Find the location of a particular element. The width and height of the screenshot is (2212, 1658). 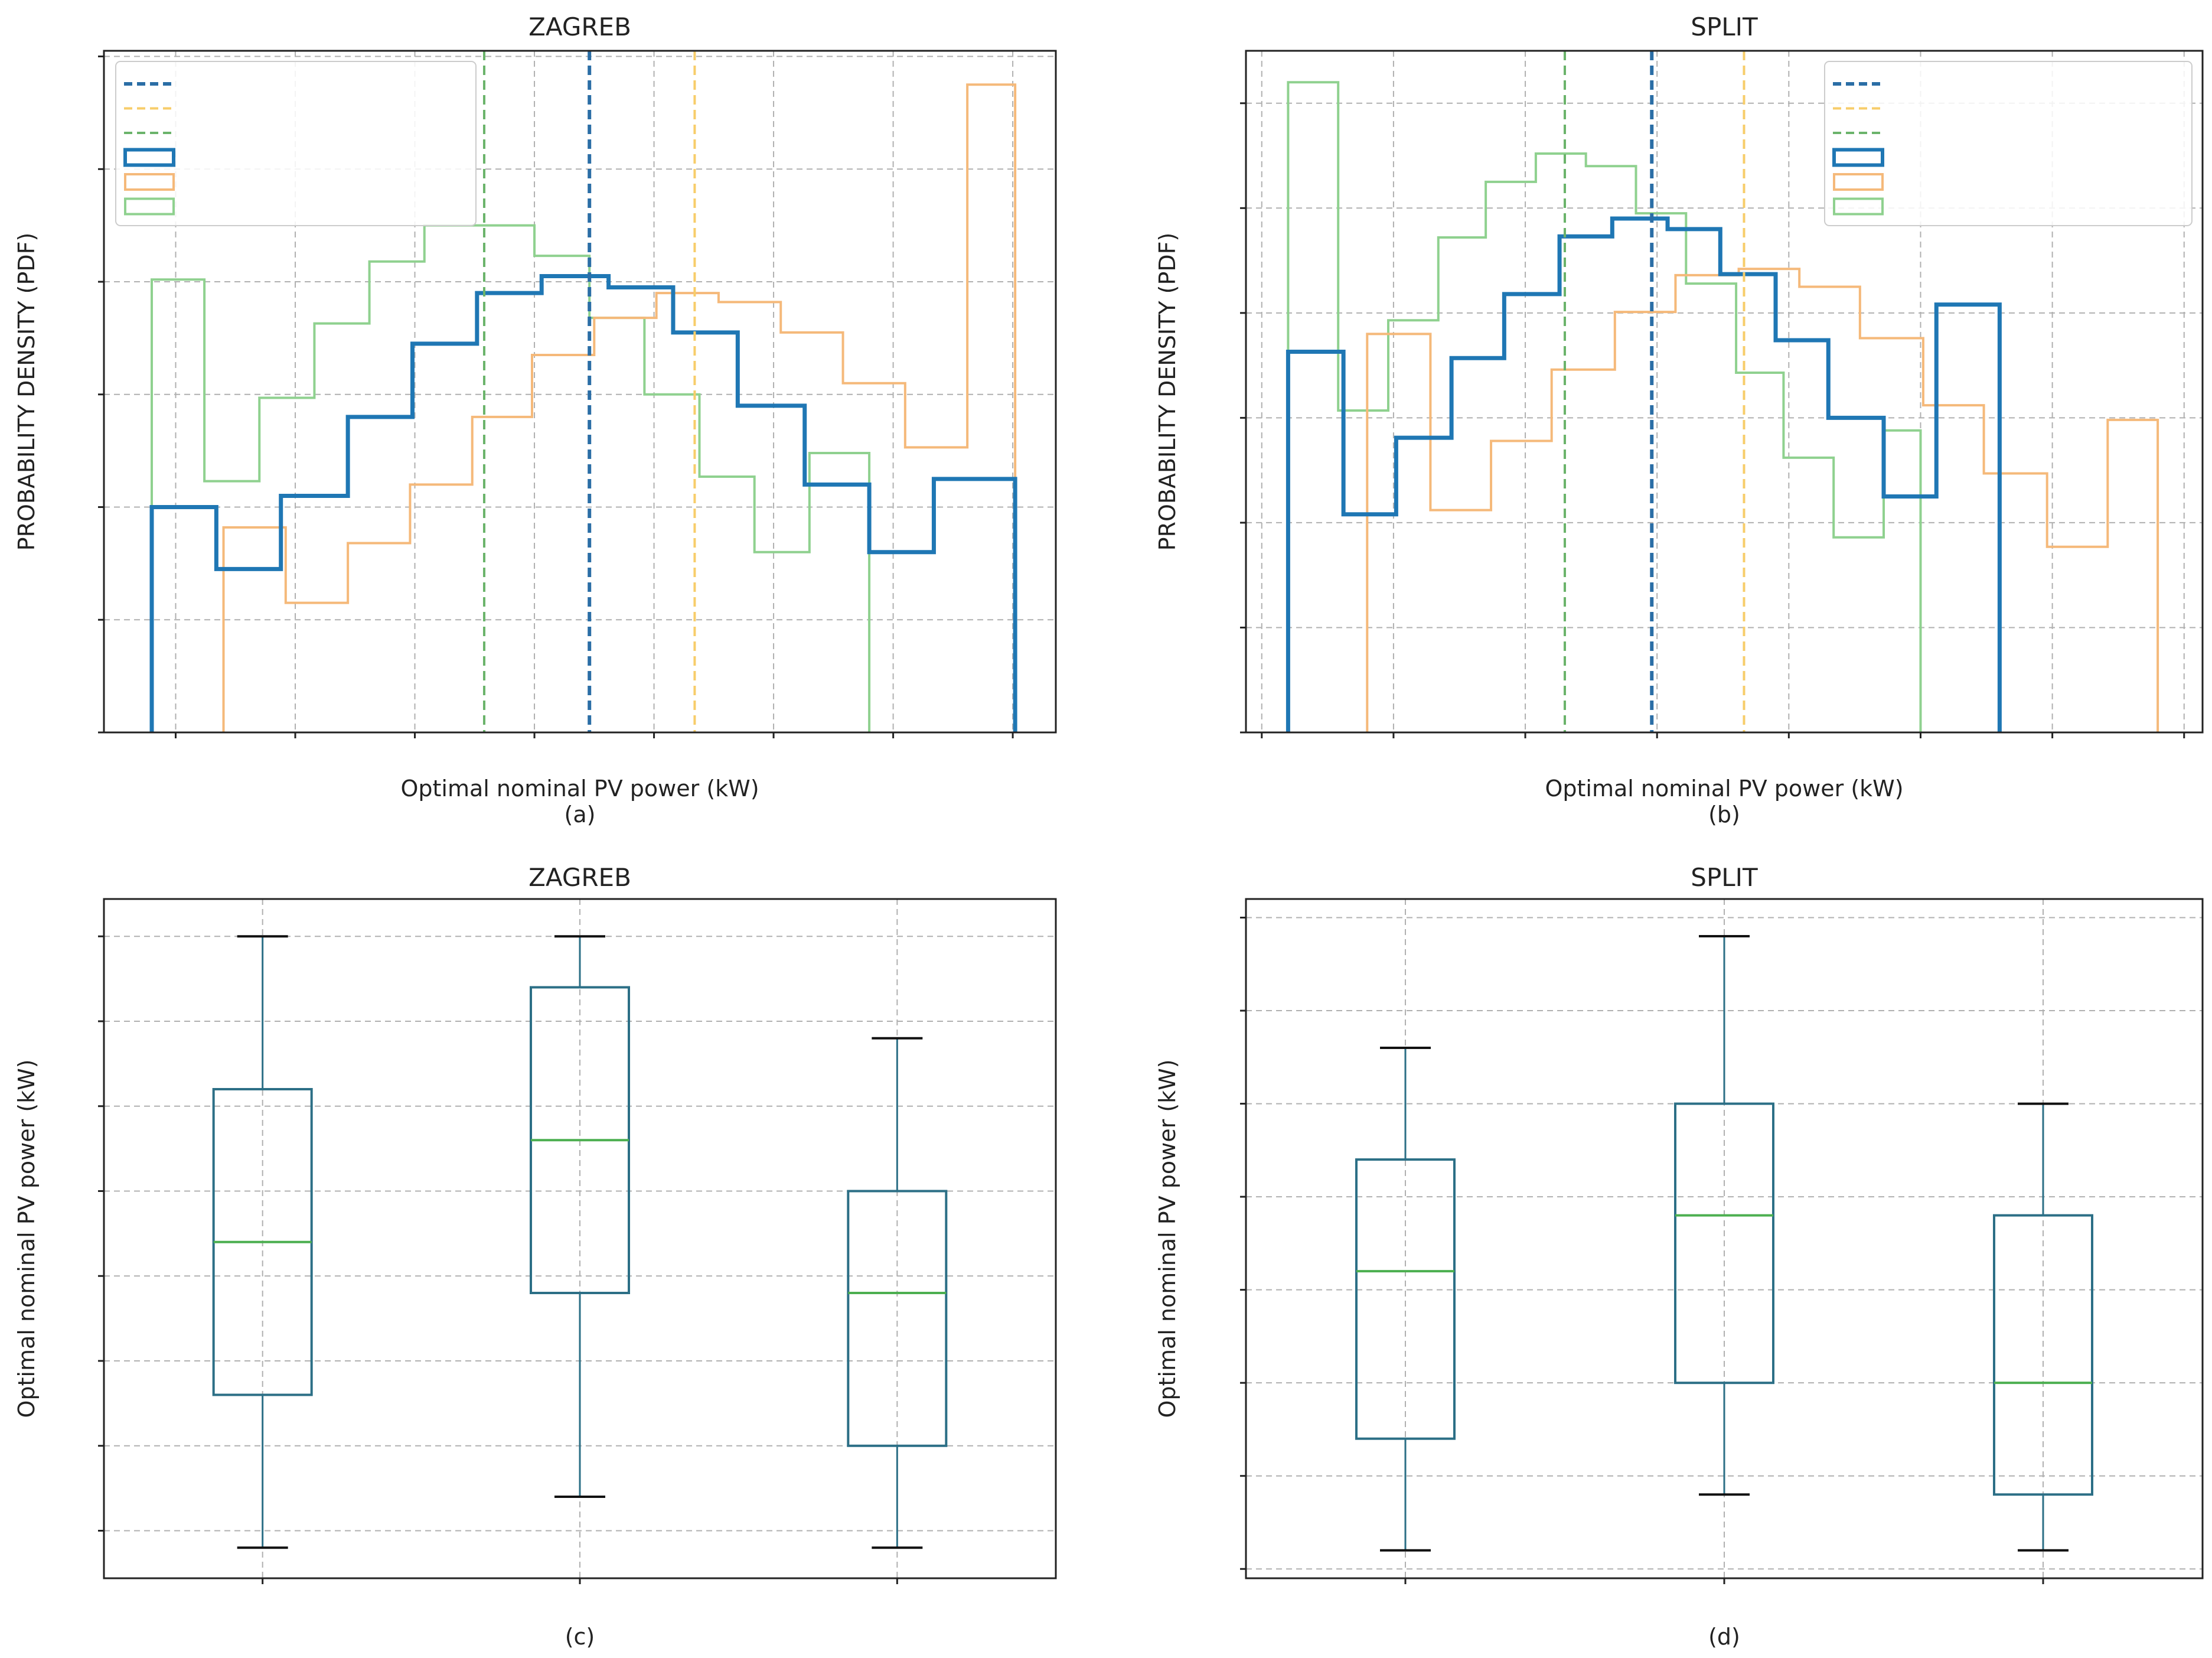

panel-a-legend is located at coordinates (296, 143).